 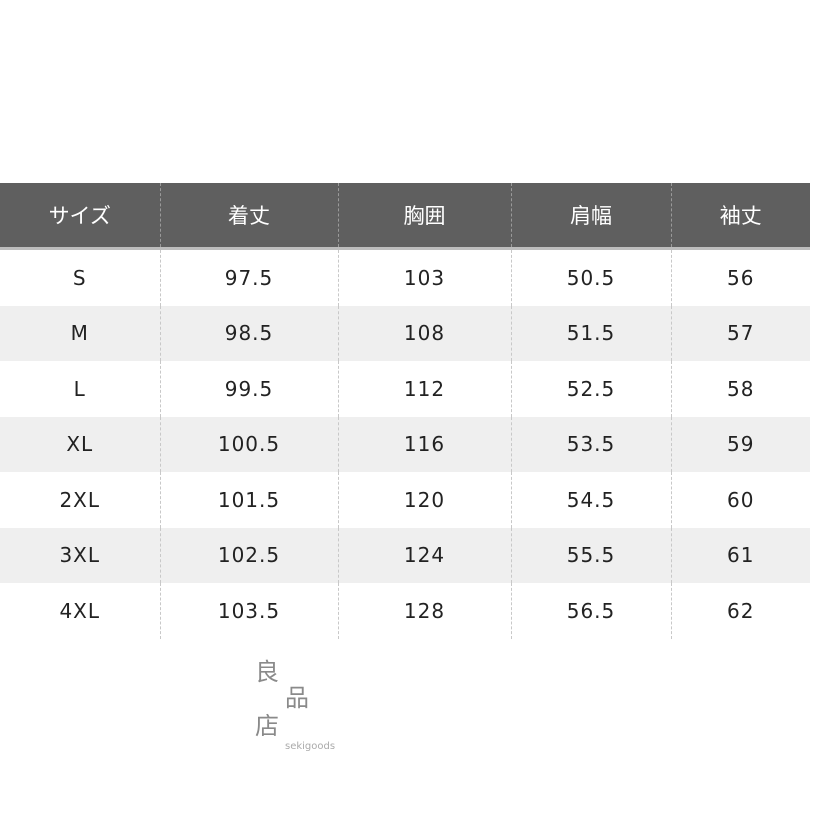 I want to click on measurement-cell: 112, so click(x=424, y=389).